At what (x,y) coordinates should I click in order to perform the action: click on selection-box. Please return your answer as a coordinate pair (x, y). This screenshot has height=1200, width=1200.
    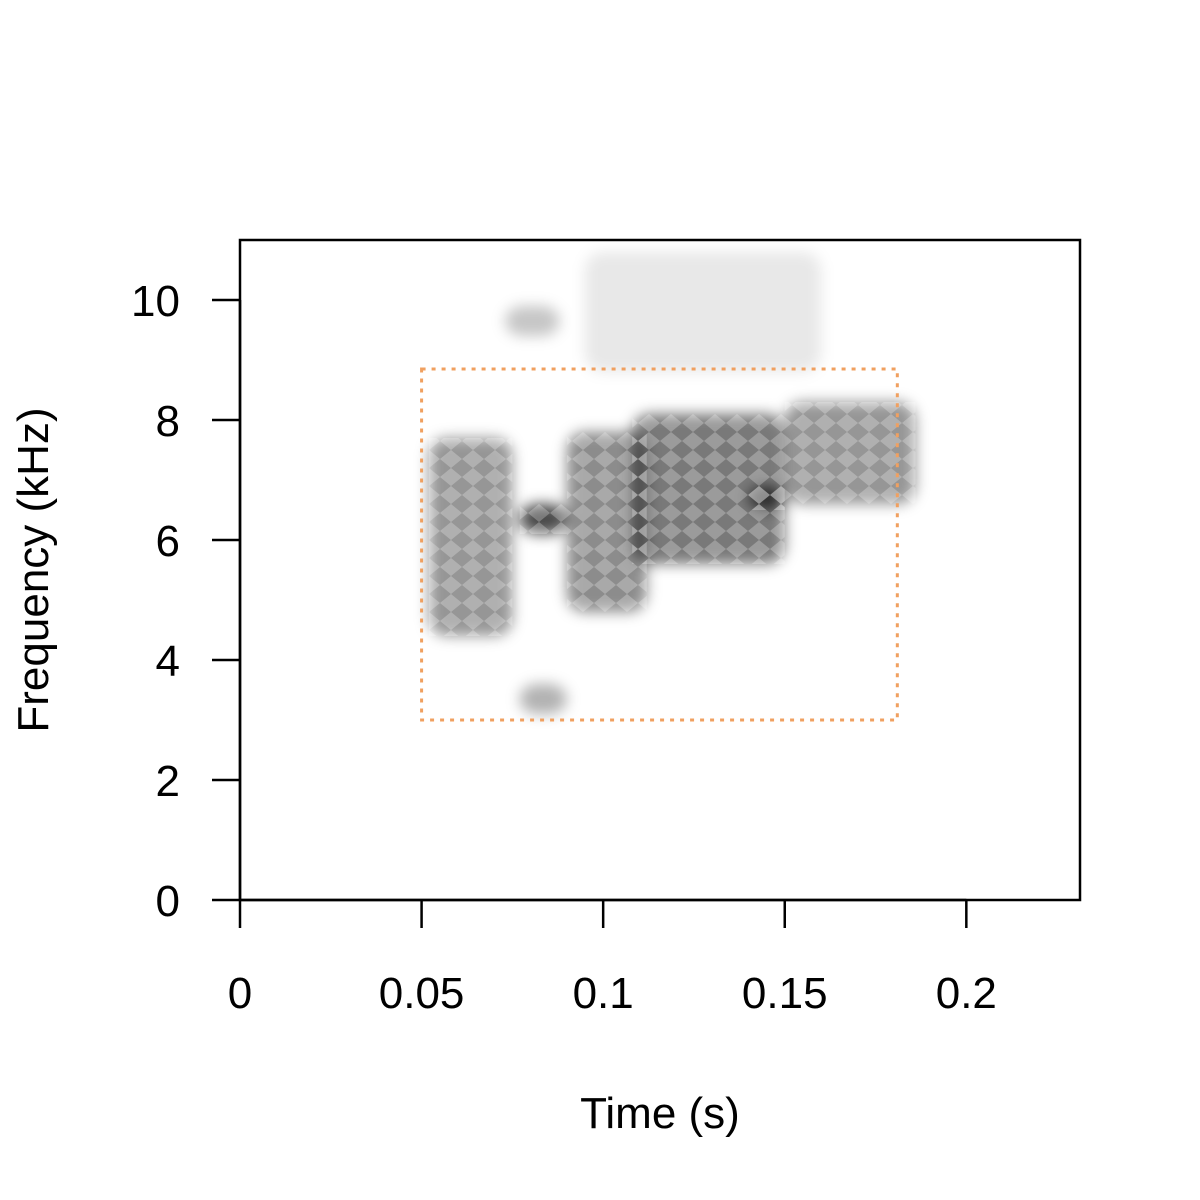
    Looking at the image, I should click on (659, 544).